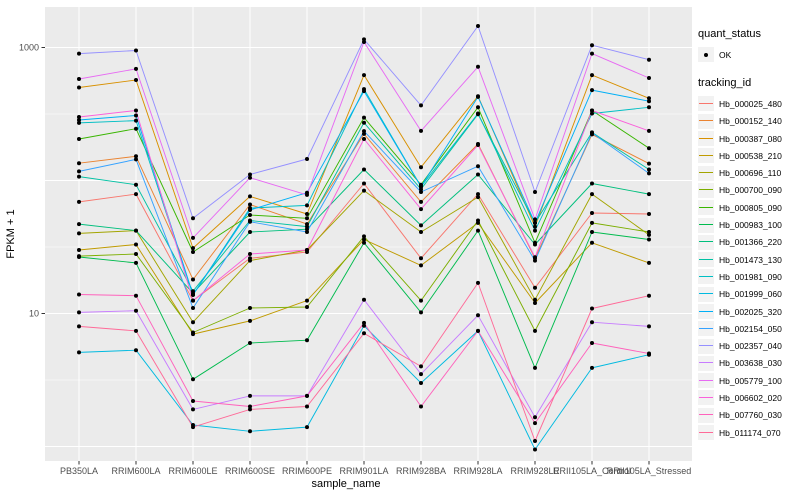 Image resolution: width=800 pixels, height=500 pixels. Describe the element at coordinates (748, 415) in the screenshot. I see `legend-item-Hb_007760_030: Hb_007760_030` at that location.